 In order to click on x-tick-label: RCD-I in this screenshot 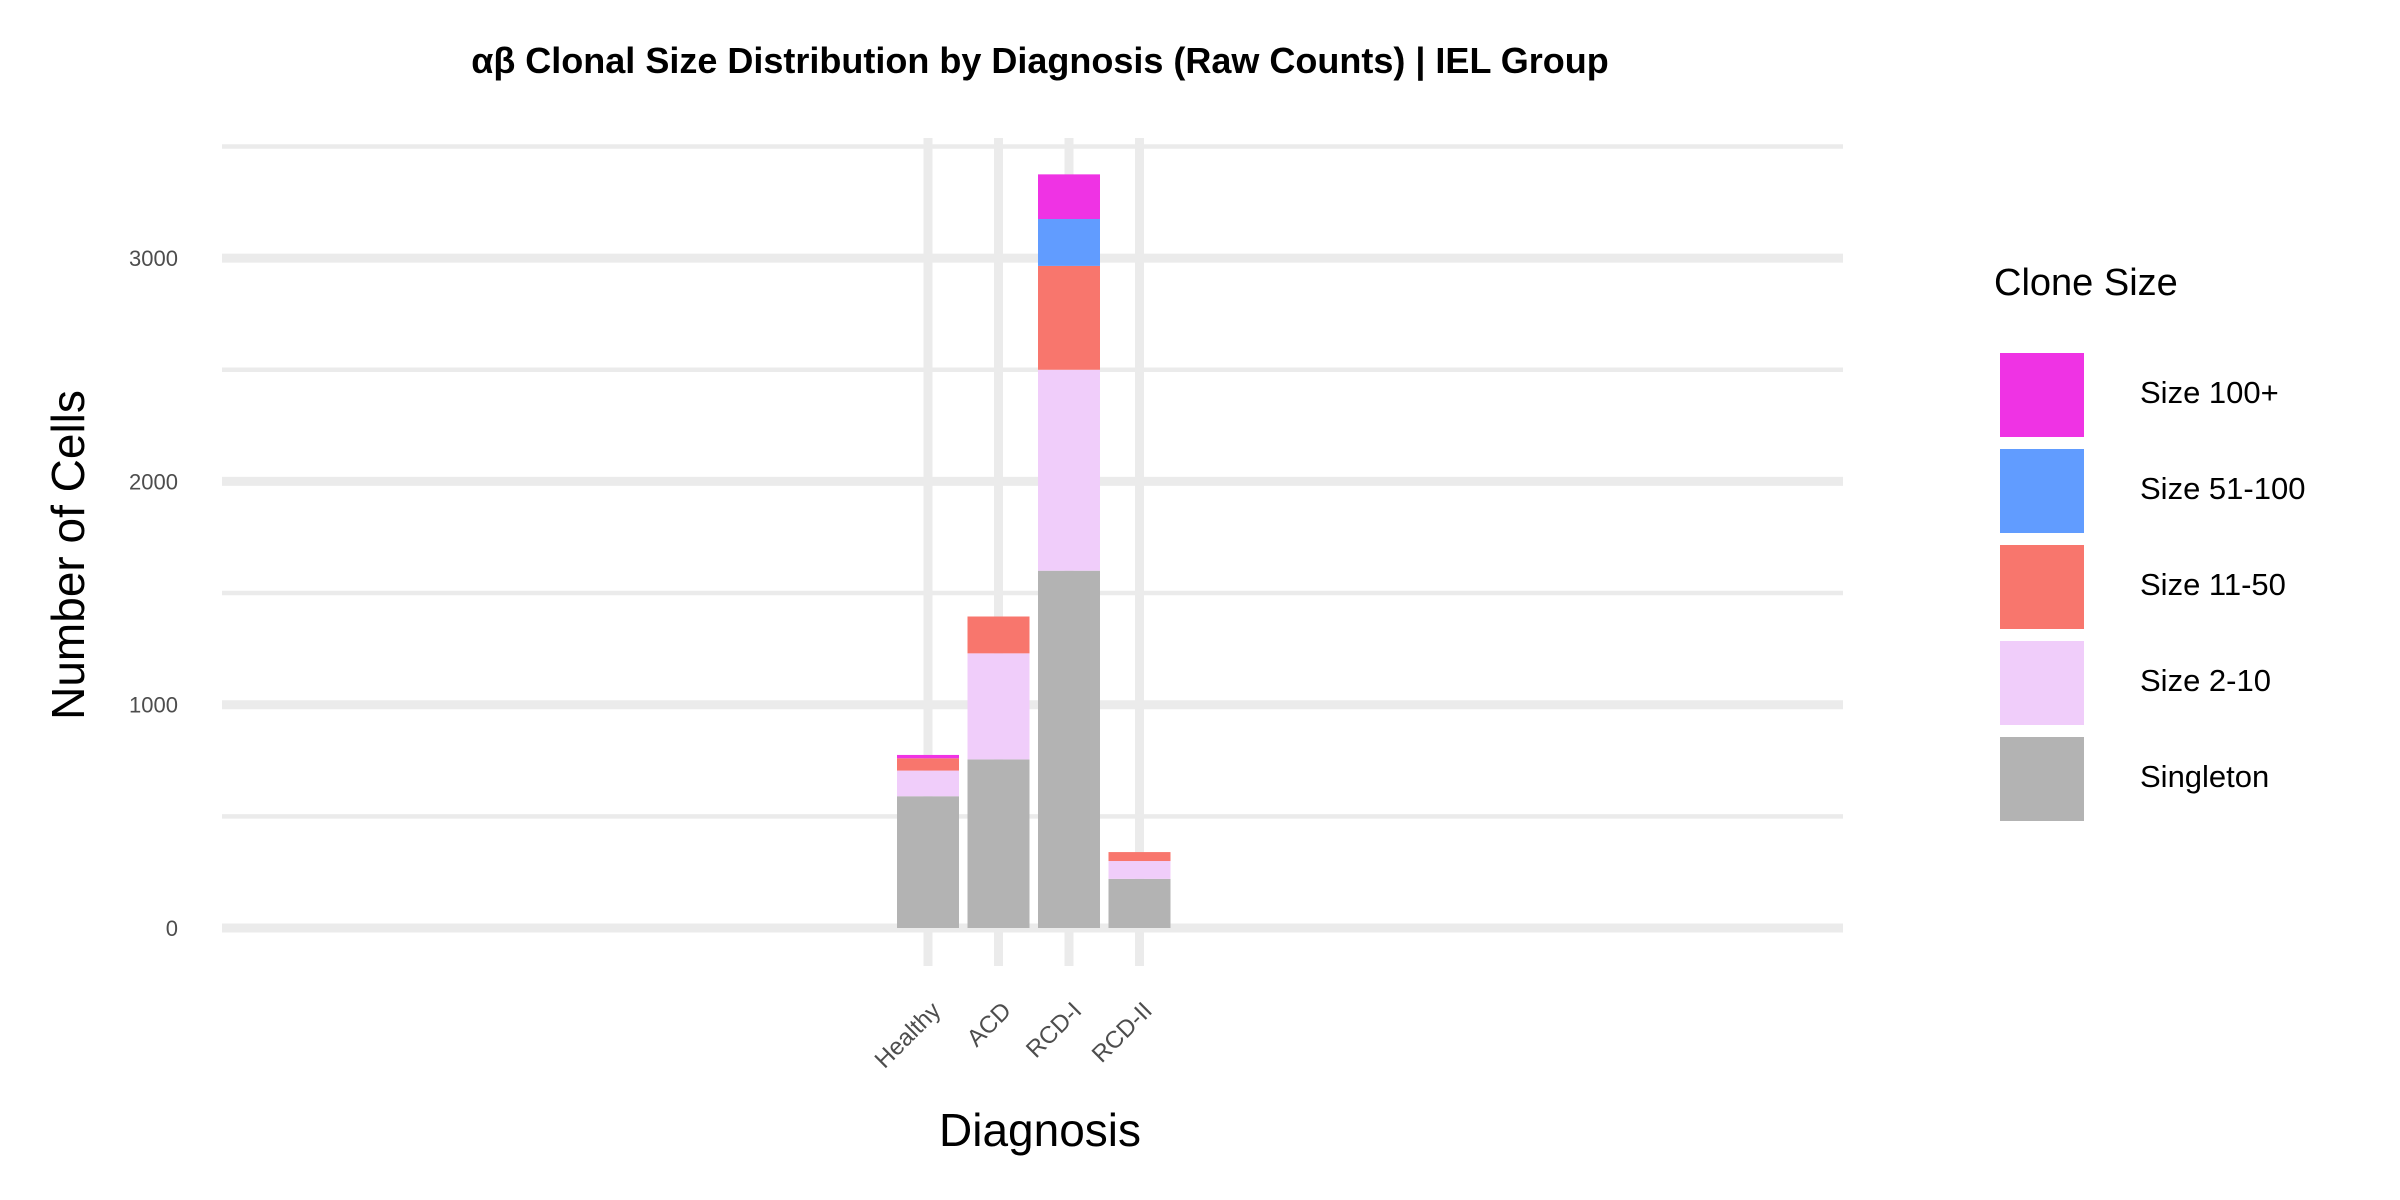, I will do `click(1054, 1030)`.